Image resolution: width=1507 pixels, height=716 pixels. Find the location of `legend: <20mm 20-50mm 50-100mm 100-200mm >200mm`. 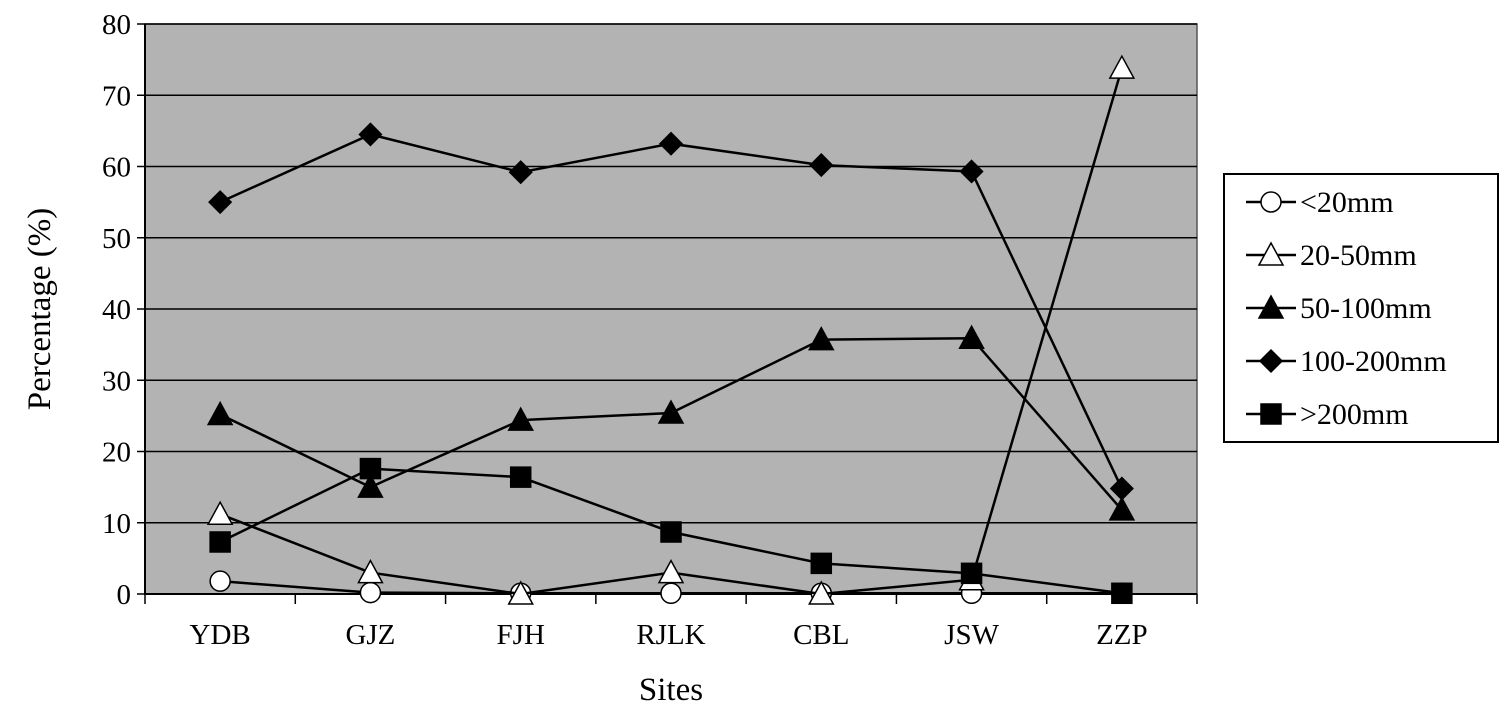

legend: <20mm 20-50mm 50-100mm 100-200mm >200mm is located at coordinates (1361, 308).